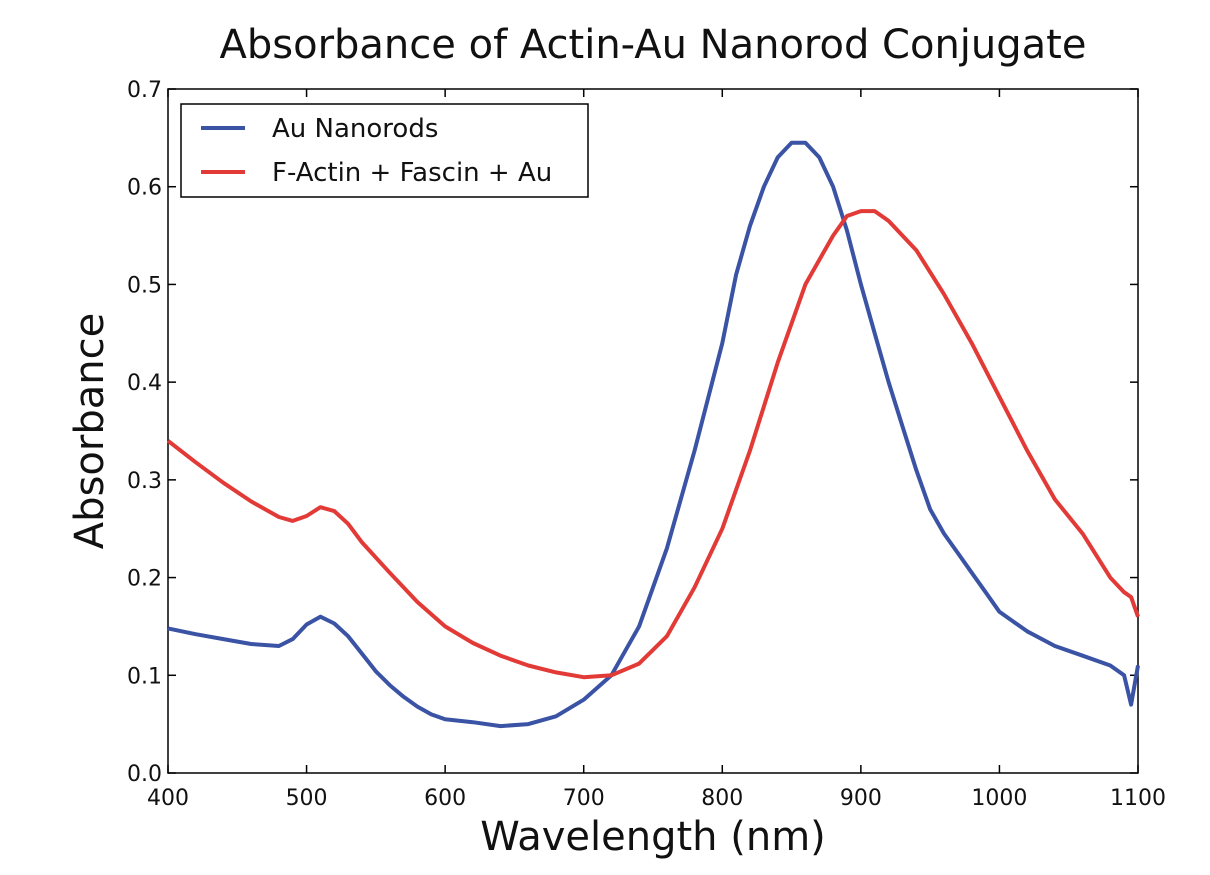  I want to click on legend: Au Nanorods F-Actin + Fascin + Au, so click(384, 150).